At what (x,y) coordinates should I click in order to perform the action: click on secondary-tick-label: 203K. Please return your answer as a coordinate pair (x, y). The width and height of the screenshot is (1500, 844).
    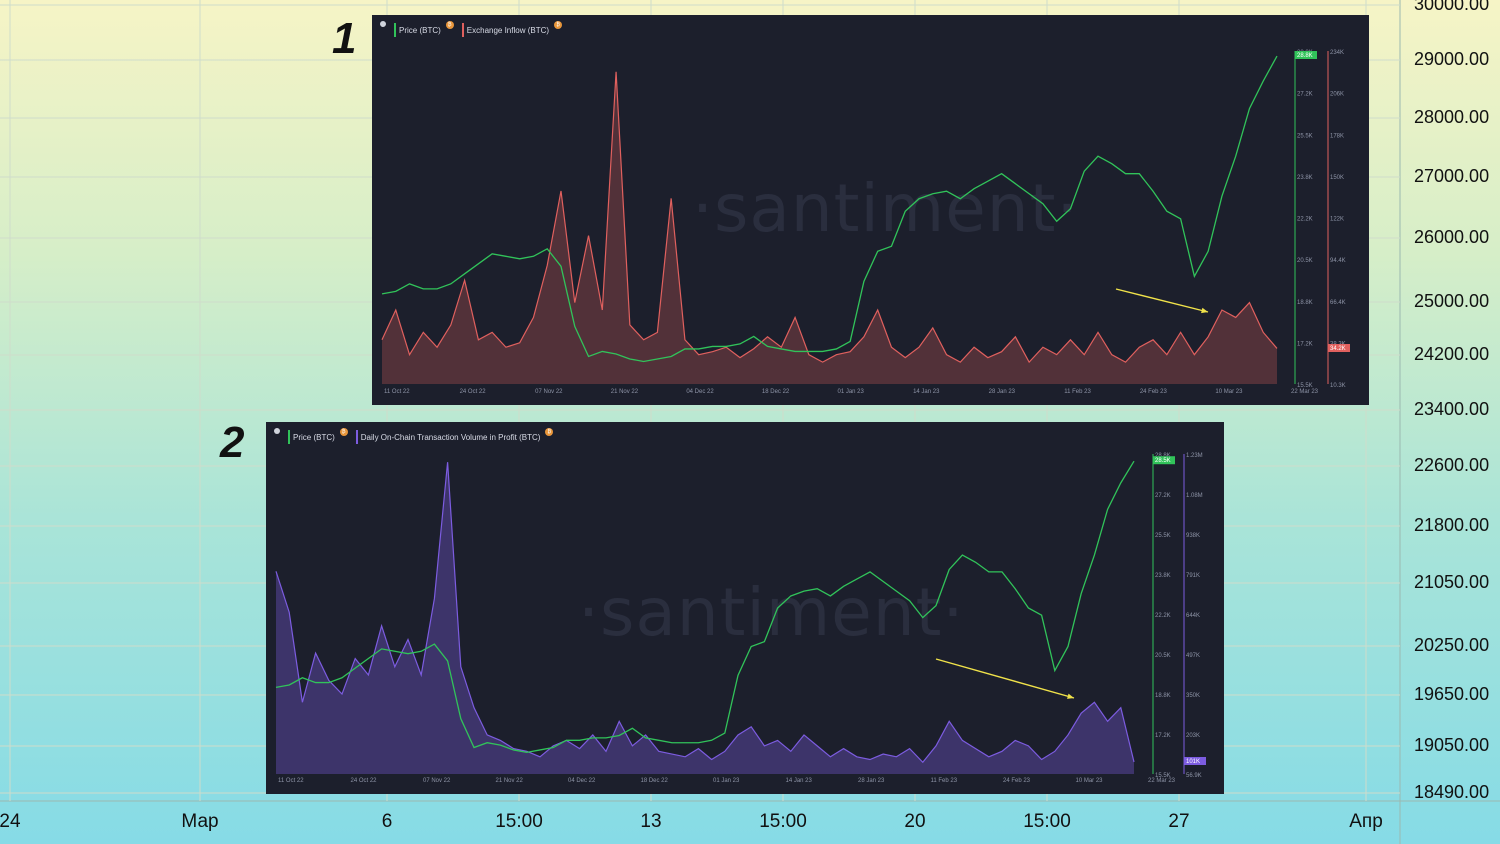
    Looking at the image, I should click on (1193, 736).